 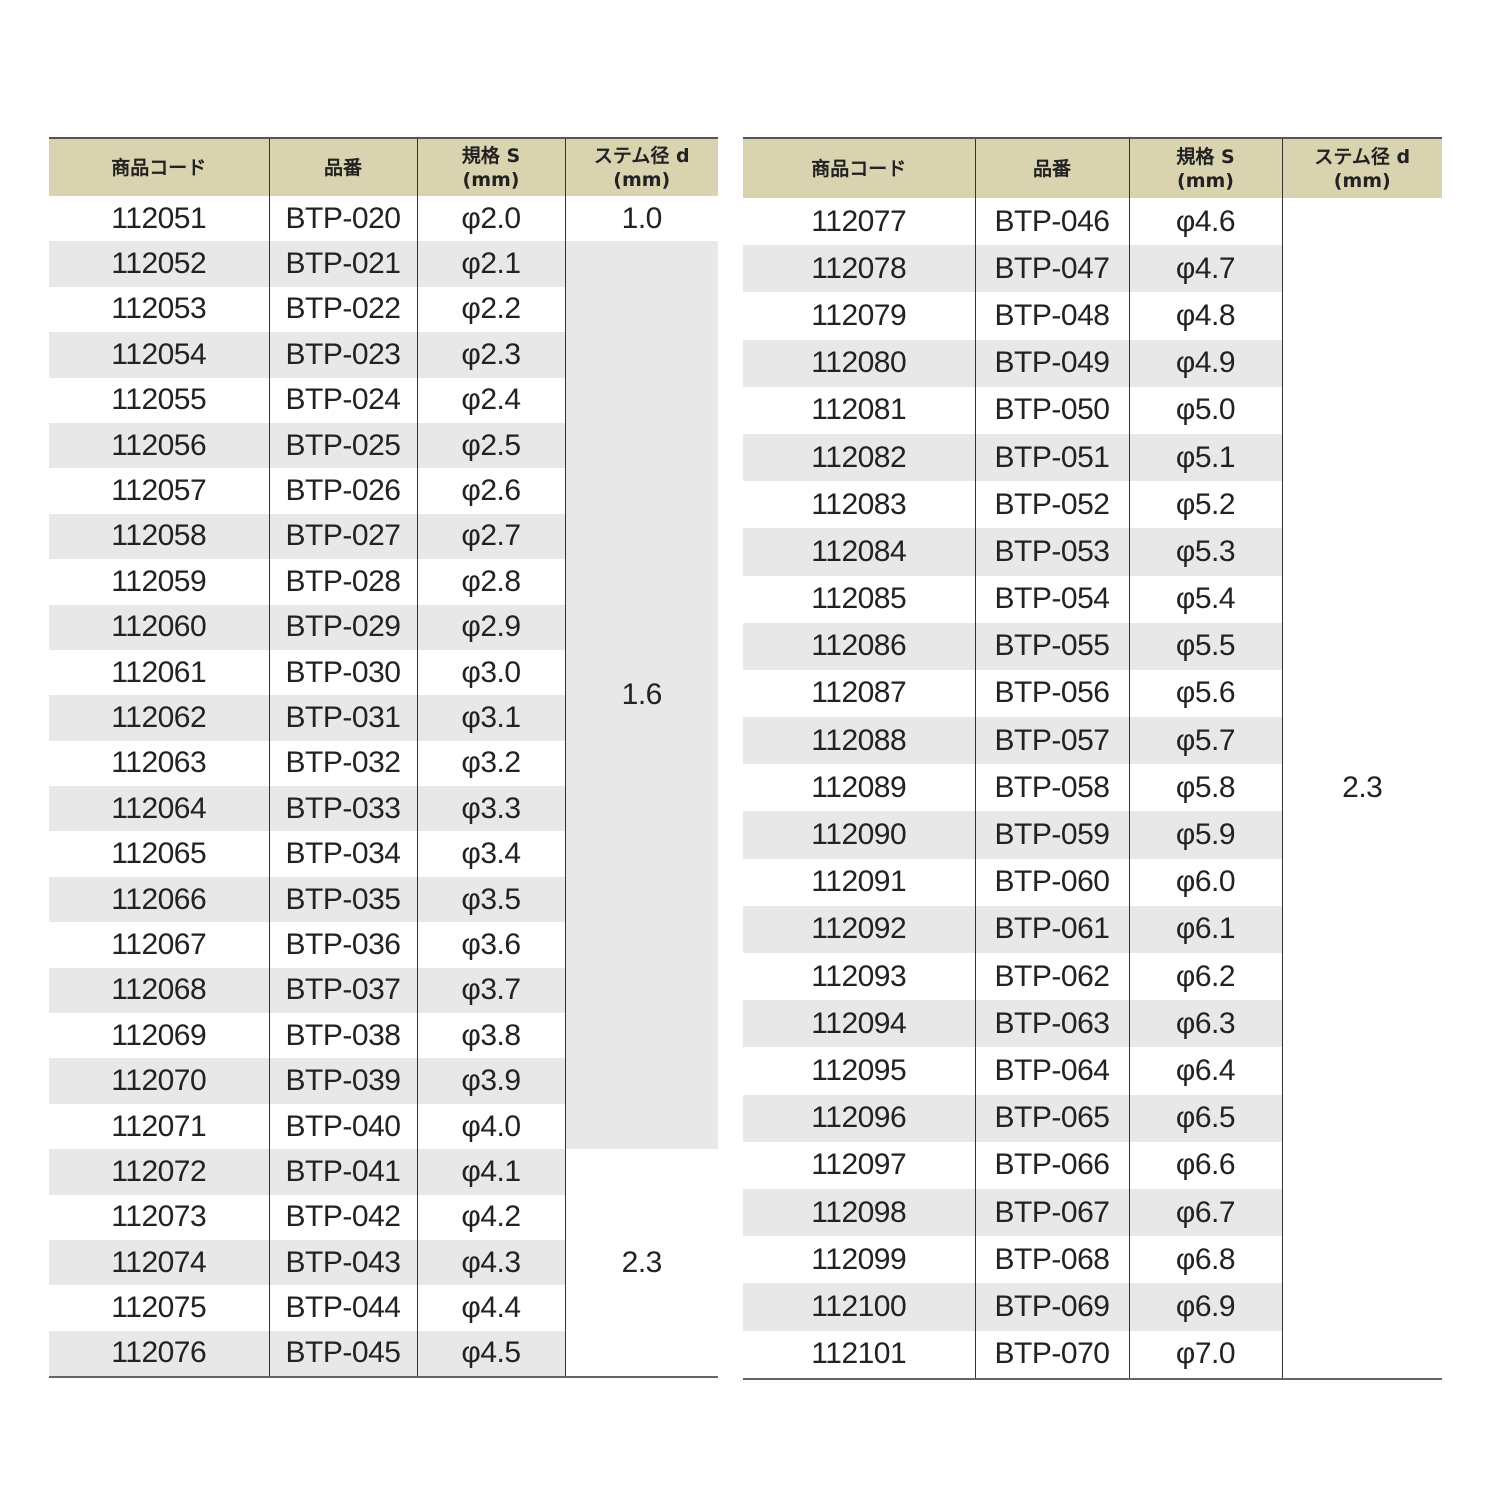 I want to click on size-cell: φ2.6, so click(x=490, y=491).